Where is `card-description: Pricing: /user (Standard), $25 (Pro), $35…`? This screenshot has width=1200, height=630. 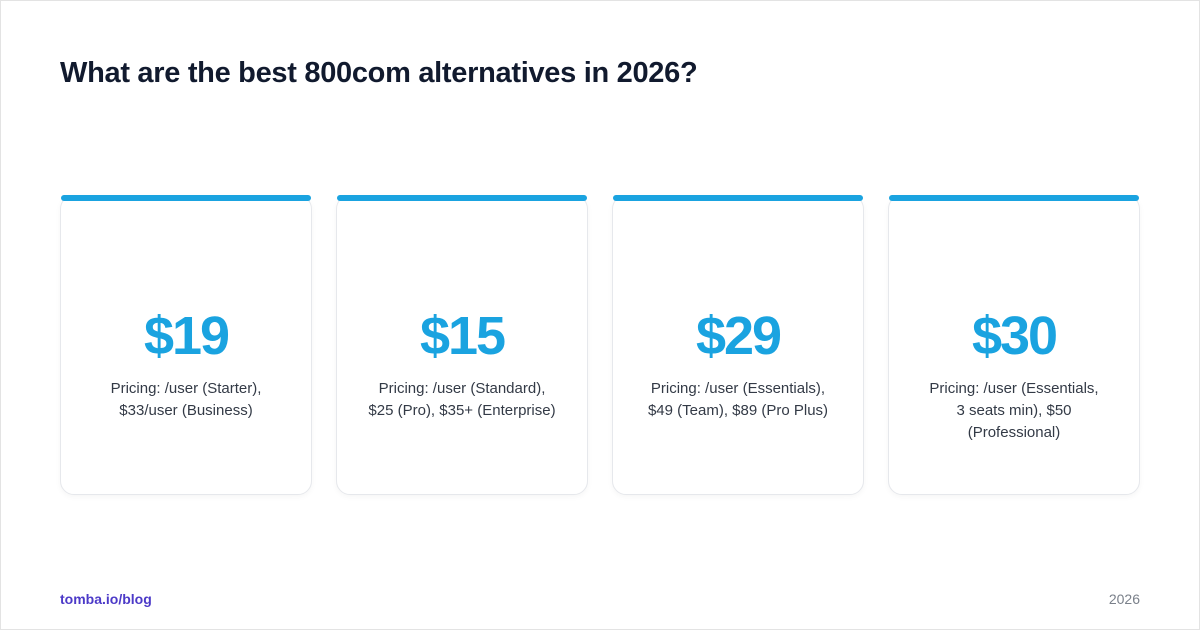
card-description: Pricing: /user (Standard), $25 (Pro), $35… is located at coordinates (462, 400).